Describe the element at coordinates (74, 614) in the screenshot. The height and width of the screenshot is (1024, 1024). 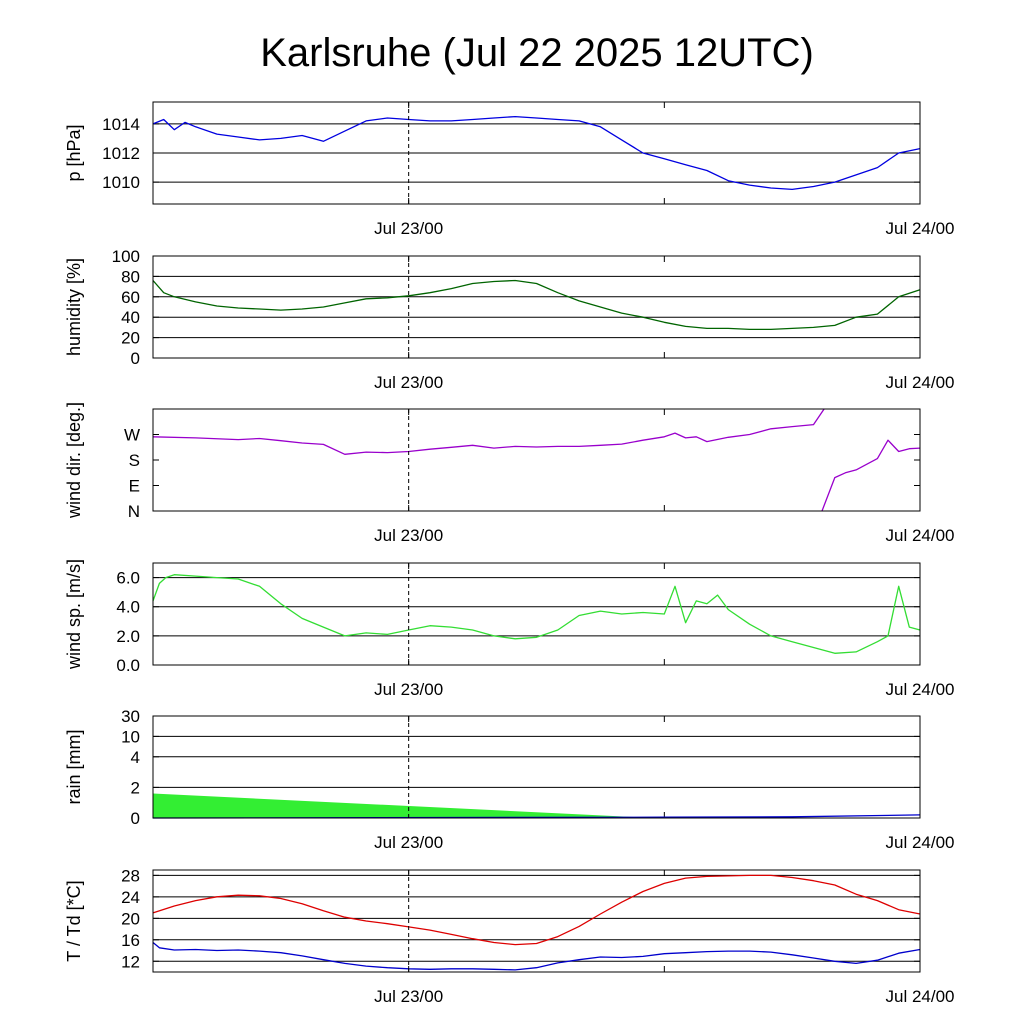
I see `wind-speed-ylabel: wind sp. [m/s]` at that location.